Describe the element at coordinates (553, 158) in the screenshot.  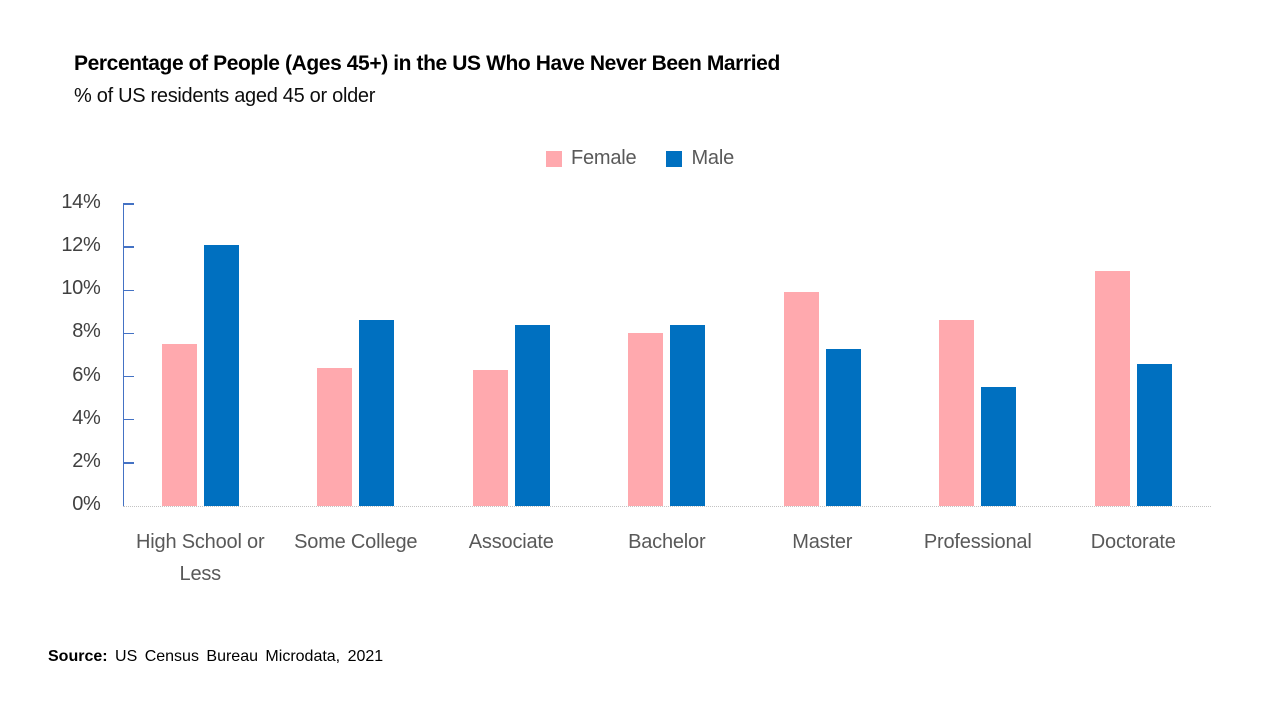
I see `legend-swatch-female` at that location.